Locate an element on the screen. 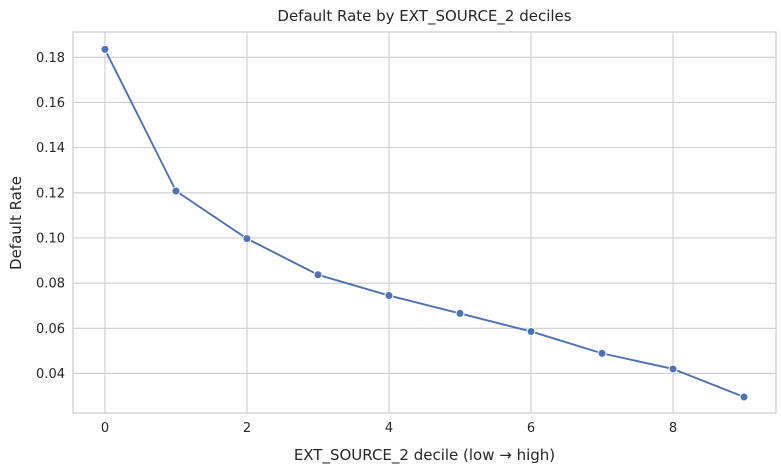  y-tick-label: 0.04 is located at coordinates (50, 374).